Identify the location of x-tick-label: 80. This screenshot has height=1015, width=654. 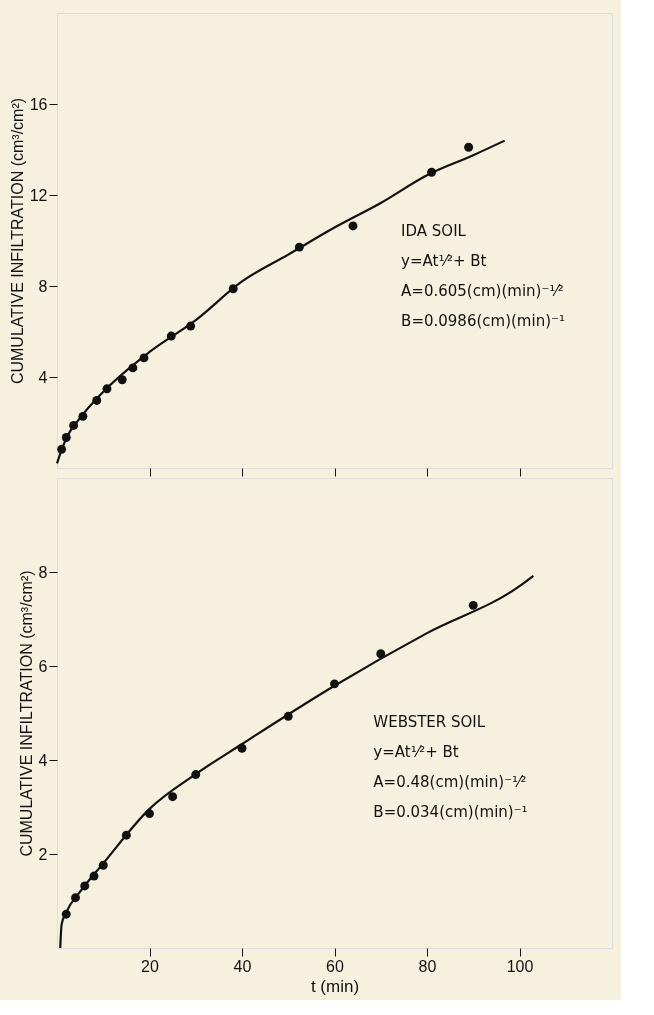
(427, 966).